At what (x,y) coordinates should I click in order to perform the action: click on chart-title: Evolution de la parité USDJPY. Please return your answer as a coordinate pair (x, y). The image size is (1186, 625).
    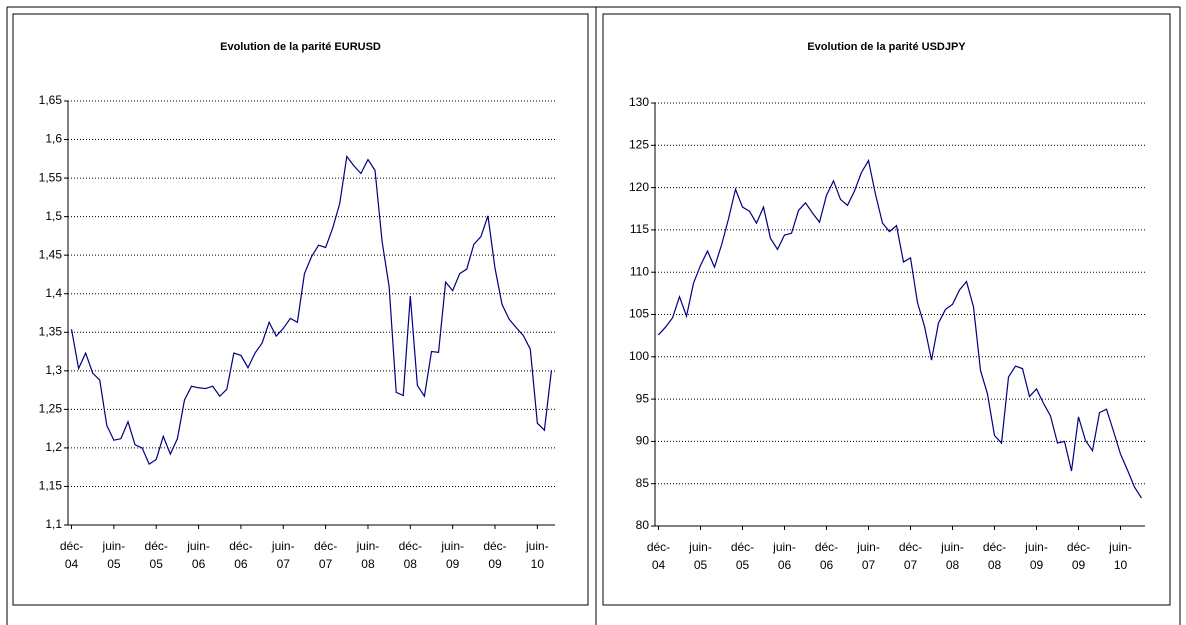
    Looking at the image, I should click on (886, 47).